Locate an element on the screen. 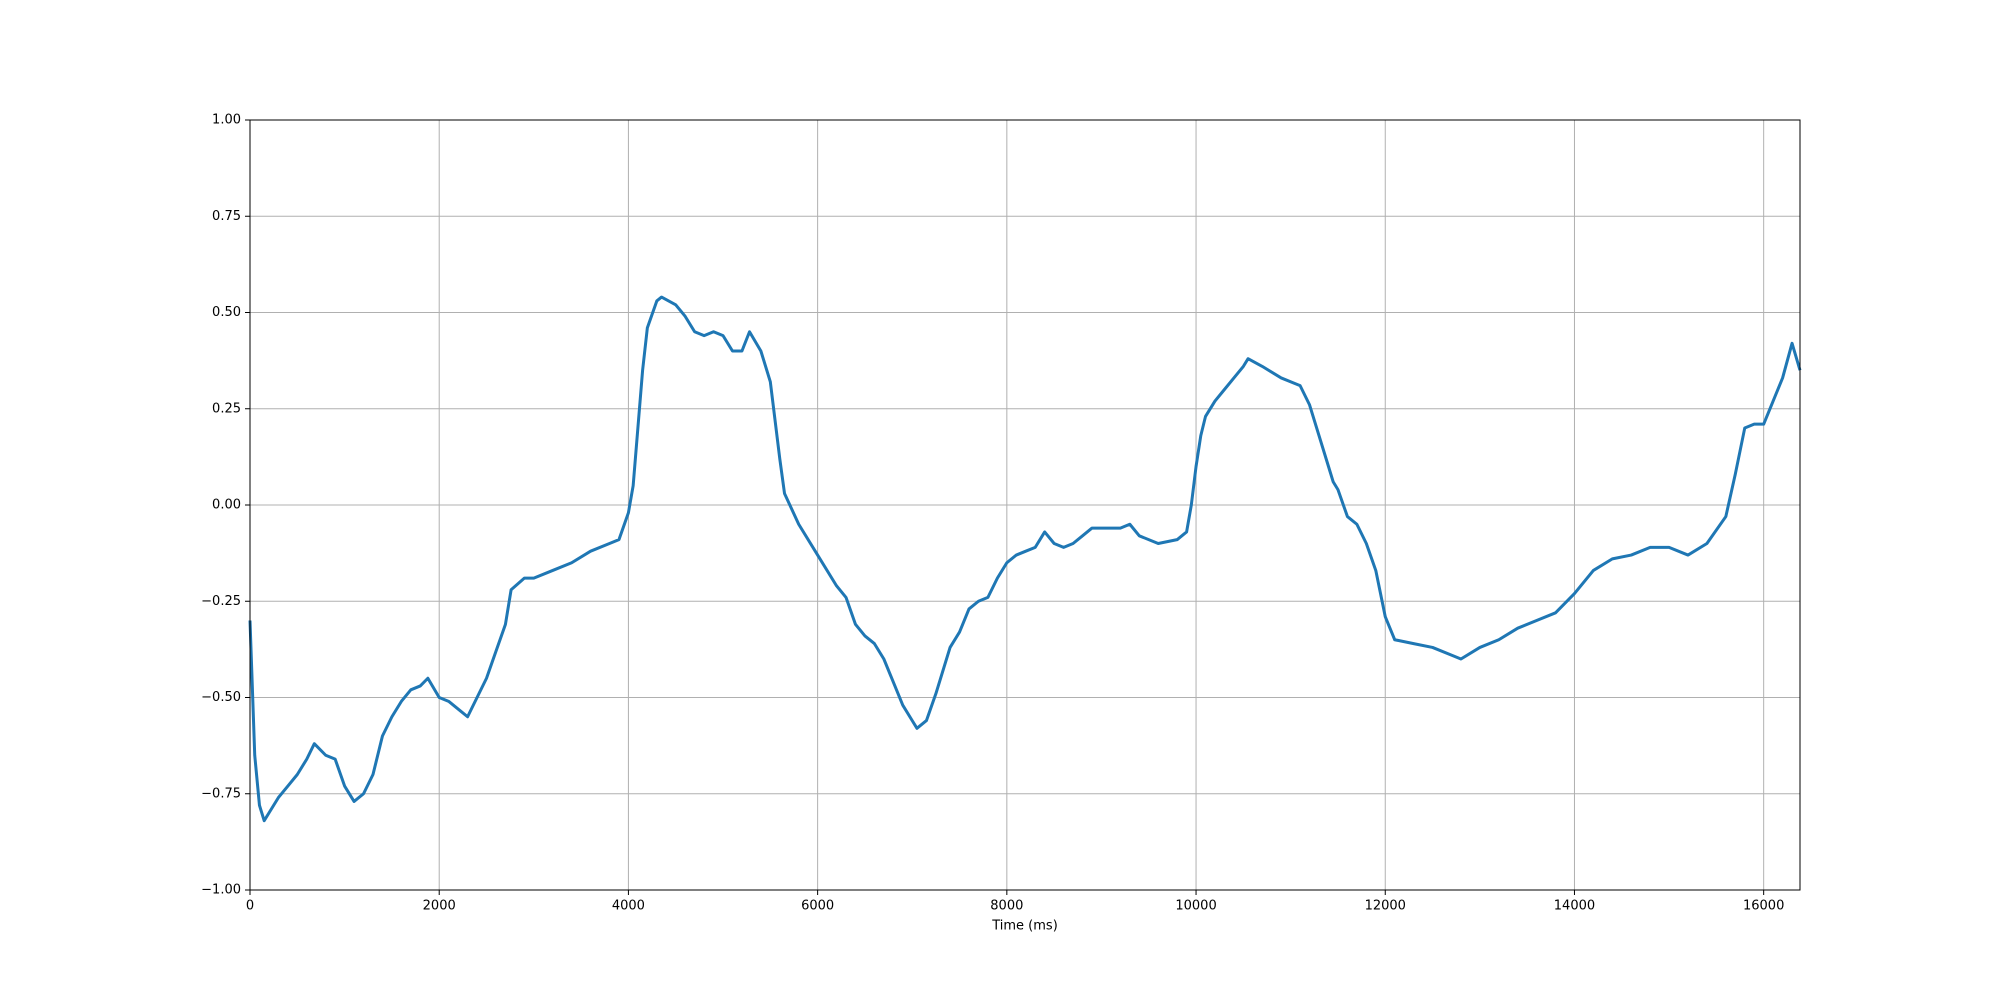 This screenshot has height=1000, width=2000. y-tick-label: −0.25 is located at coordinates (221, 601).